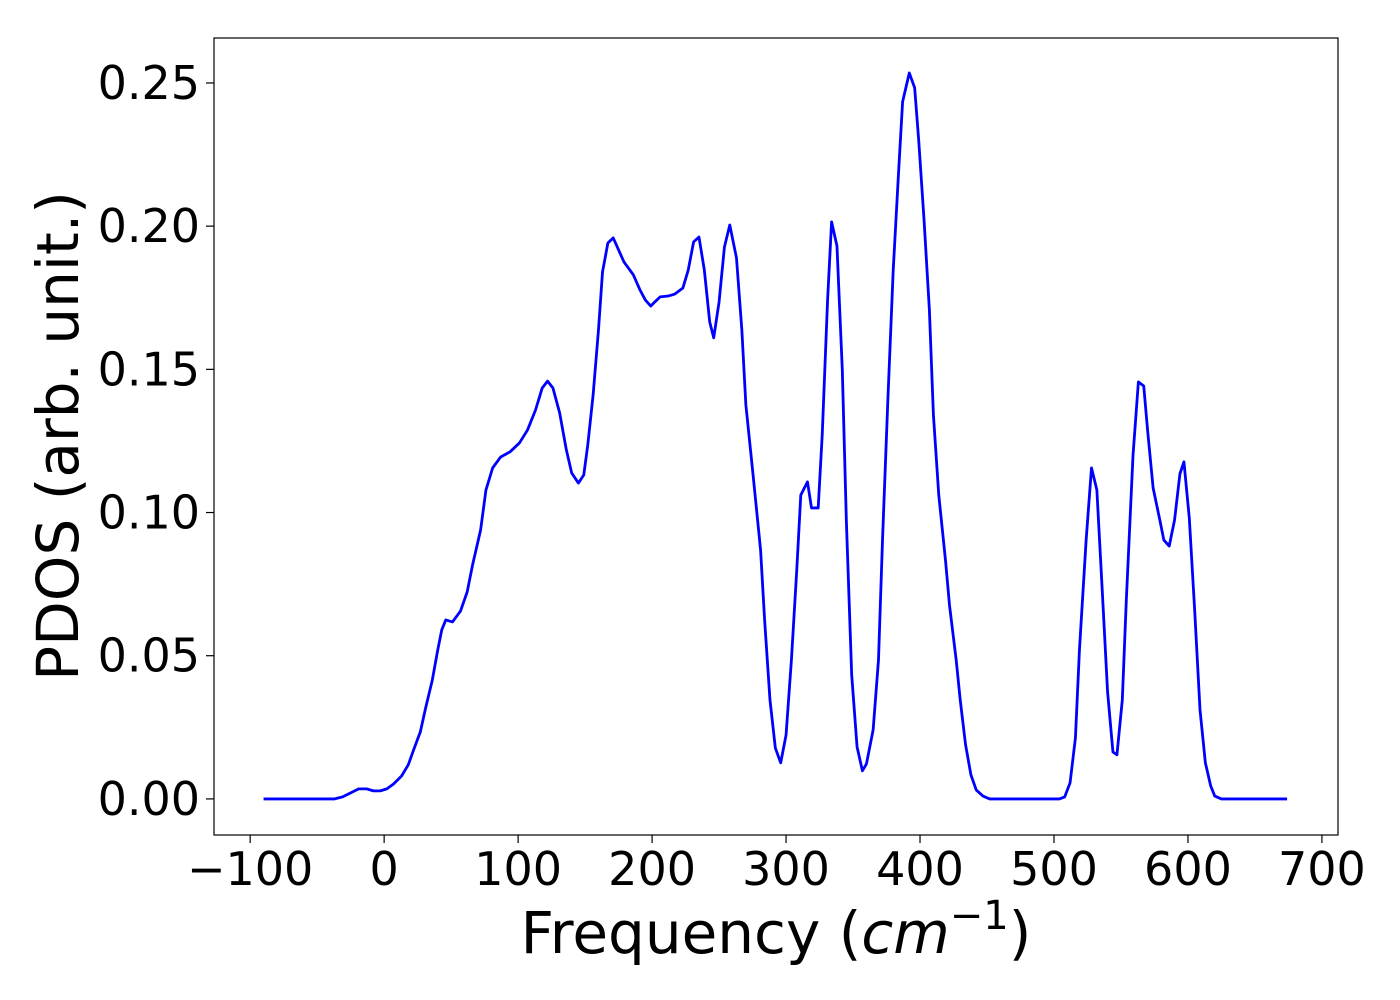 This screenshot has width=1400, height=1000. Describe the element at coordinates (384, 869) in the screenshot. I see `x-tick-label: 0` at that location.